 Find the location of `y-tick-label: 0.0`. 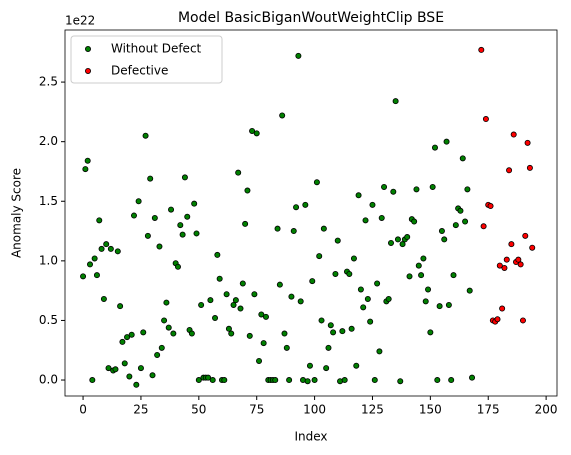

y-tick-label: 0.0 is located at coordinates (48, 380).